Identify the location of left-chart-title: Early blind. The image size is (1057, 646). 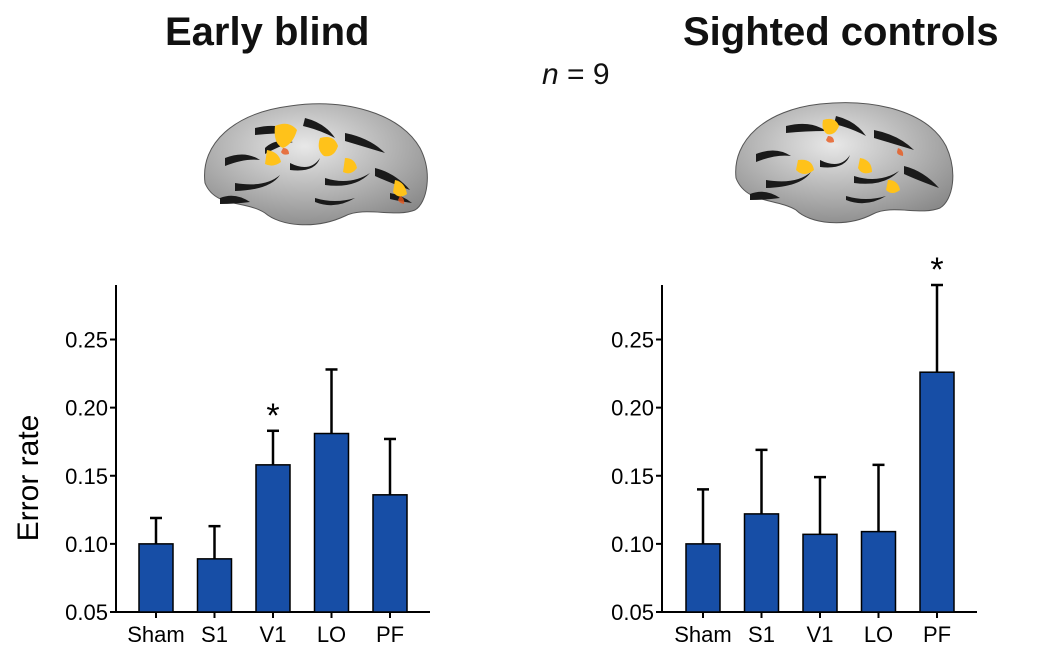
(267, 32).